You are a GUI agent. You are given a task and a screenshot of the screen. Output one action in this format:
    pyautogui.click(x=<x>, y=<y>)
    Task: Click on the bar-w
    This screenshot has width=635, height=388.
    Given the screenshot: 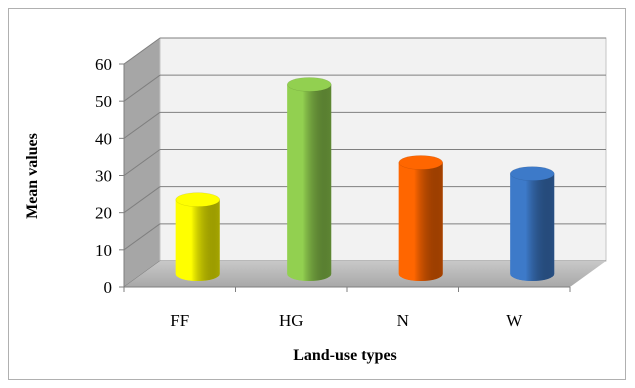 What is the action you would take?
    pyautogui.click(x=532, y=224)
    